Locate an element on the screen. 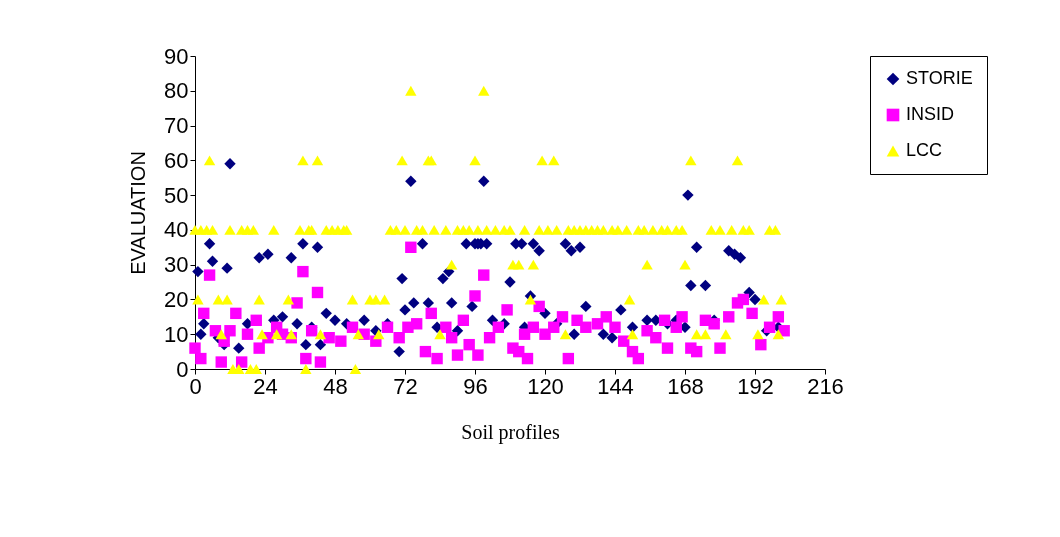  y-tick-label: 10 is located at coordinates (176, 334).